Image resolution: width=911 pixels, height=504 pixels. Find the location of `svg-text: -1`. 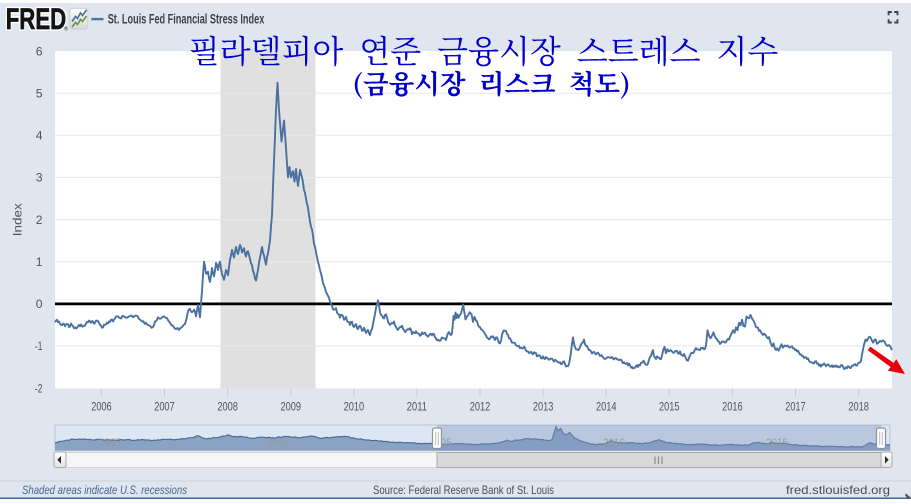

svg-text: -1 is located at coordinates (39, 346).